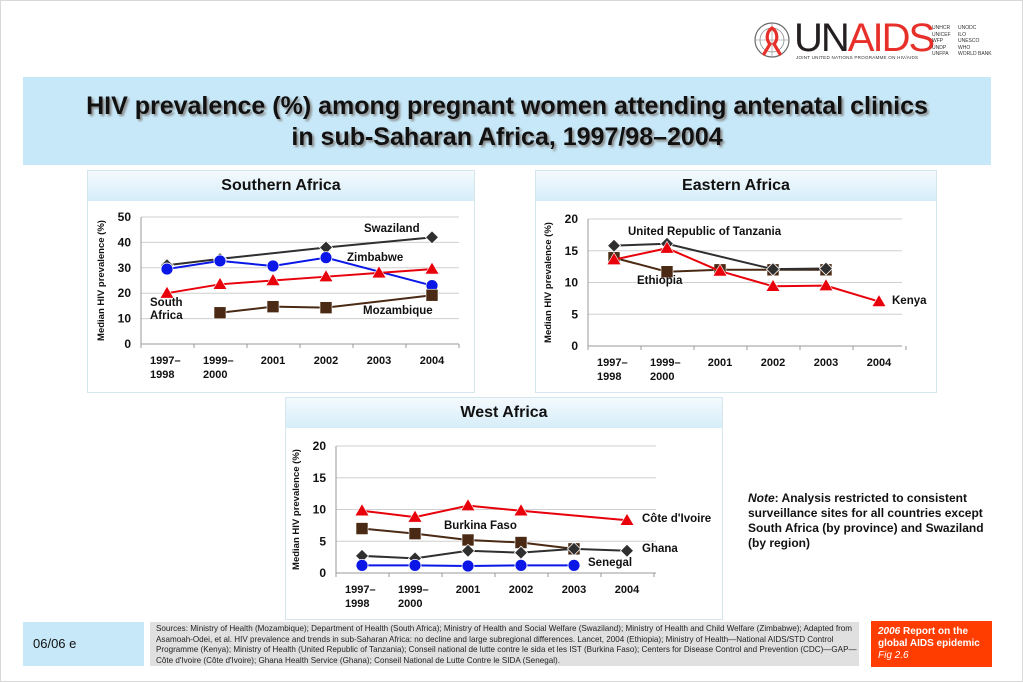 The height and width of the screenshot is (682, 1023). What do you see at coordinates (125, 242) in the screenshot?
I see `y-tick-label: 40` at bounding box center [125, 242].